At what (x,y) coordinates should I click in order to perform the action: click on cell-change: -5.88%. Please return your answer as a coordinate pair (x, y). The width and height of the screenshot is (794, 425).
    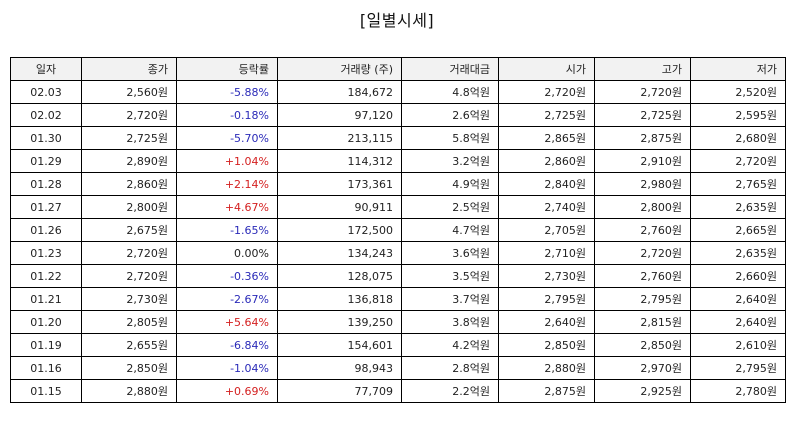
    Looking at the image, I should click on (227, 92).